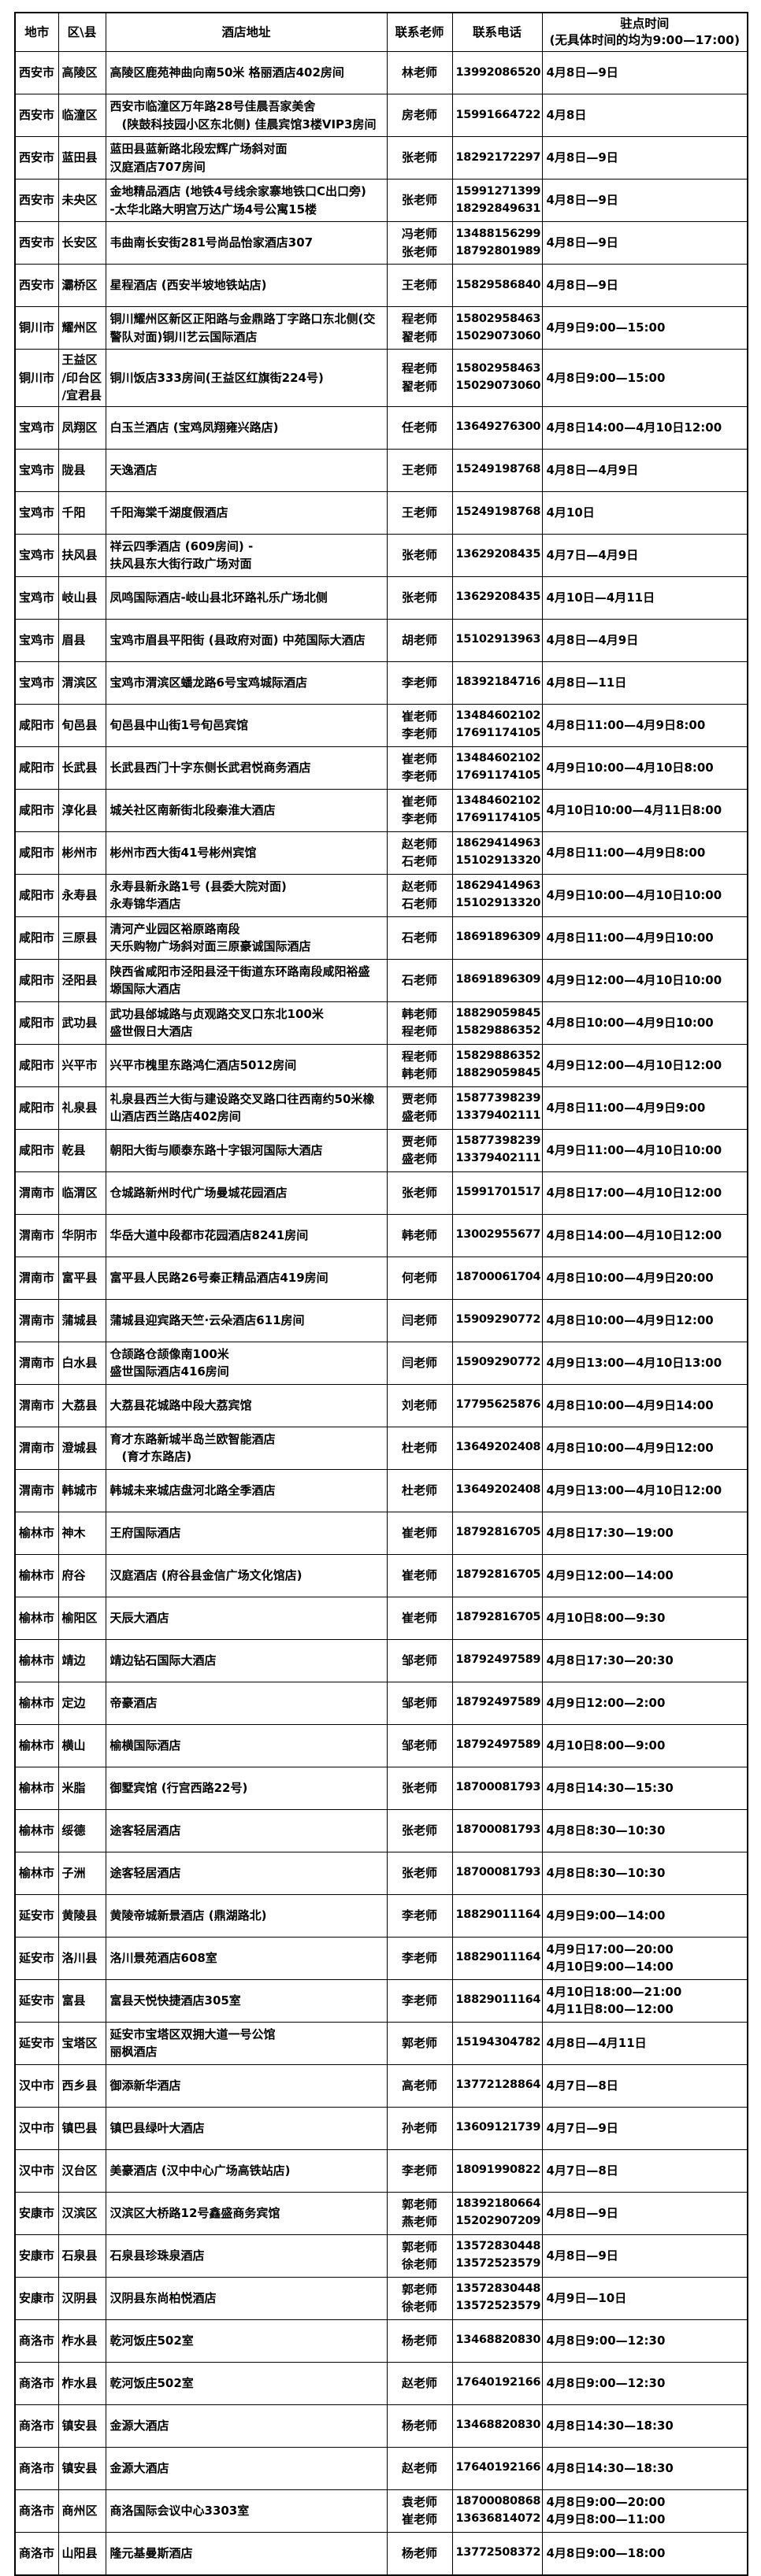 The image size is (761, 2576). Describe the element at coordinates (644, 1575) in the screenshot. I see `cell-time: 4月9日12:00—14:00` at that location.